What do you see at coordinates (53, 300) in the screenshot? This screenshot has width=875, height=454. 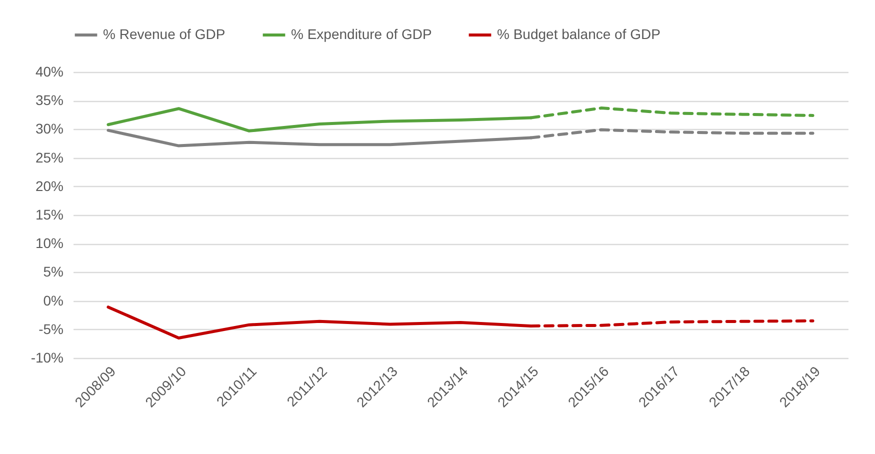 I see `y-tick-label: 0%` at bounding box center [53, 300].